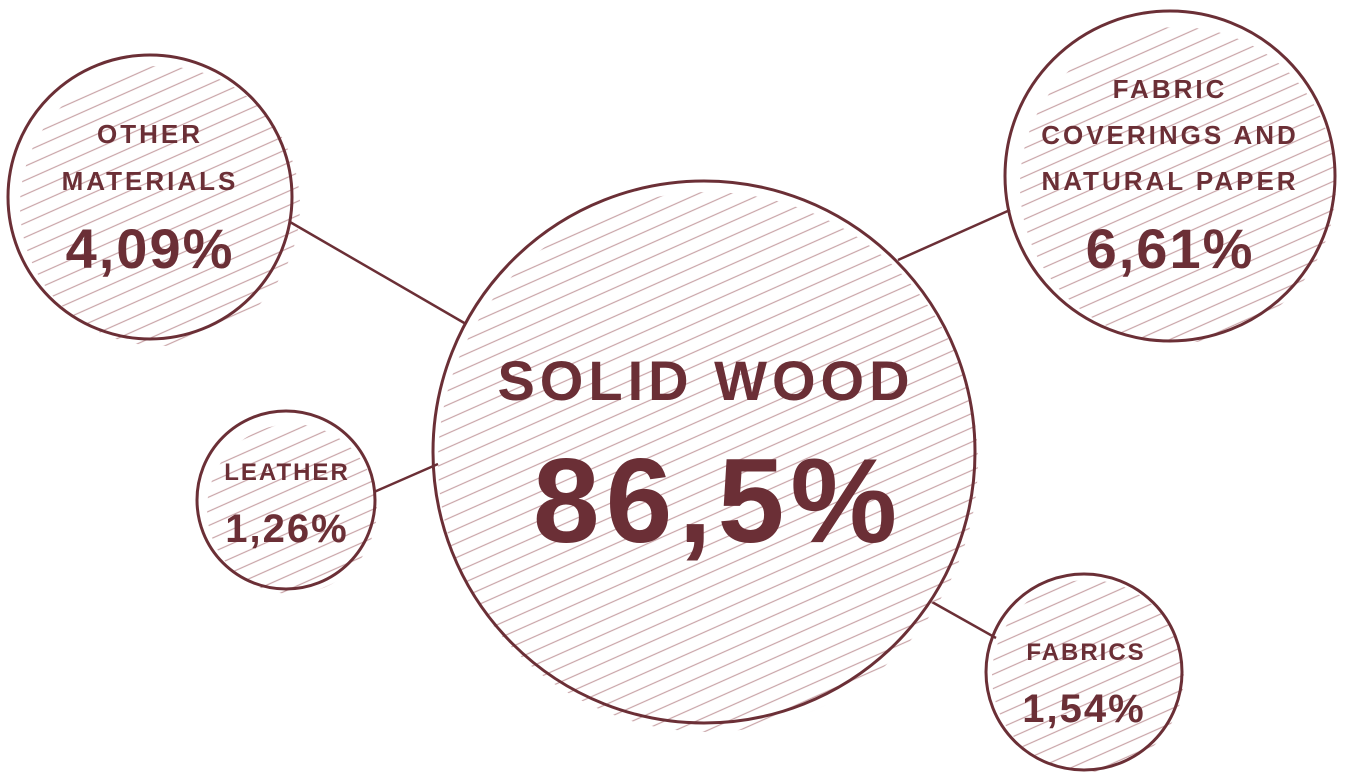 The width and height of the screenshot is (1355, 776). What do you see at coordinates (1170, 89) in the screenshot?
I see `fabric-coverings-label-line1: FABRIC` at bounding box center [1170, 89].